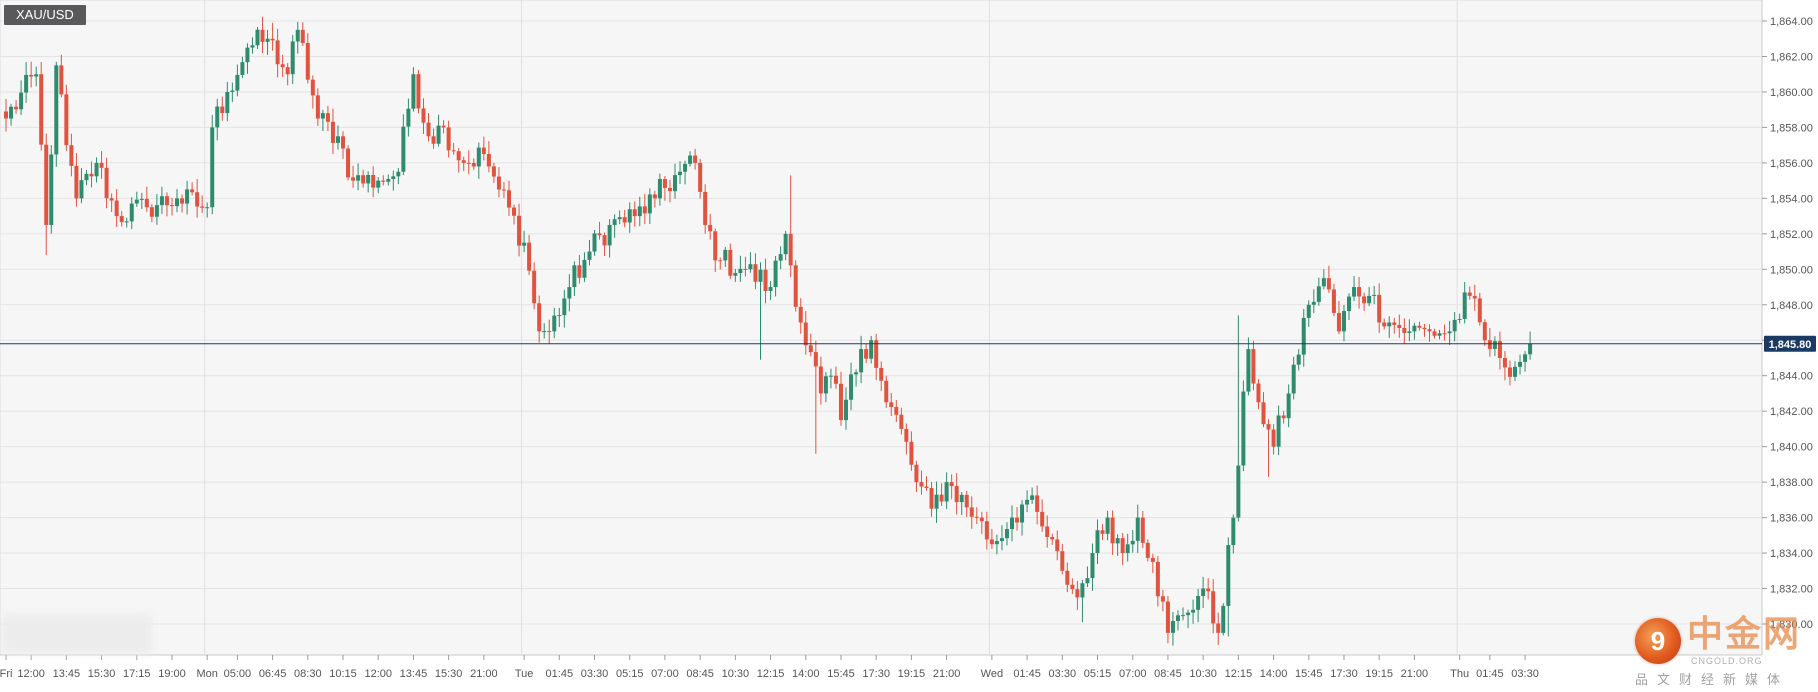  What do you see at coordinates (1791, 412) in the screenshot?
I see `y-tick-label: 1,842.00` at bounding box center [1791, 412].